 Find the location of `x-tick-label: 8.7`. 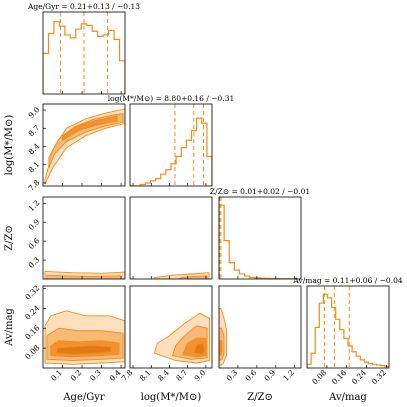

x-tick-label: 8.7 is located at coordinates (181, 375).